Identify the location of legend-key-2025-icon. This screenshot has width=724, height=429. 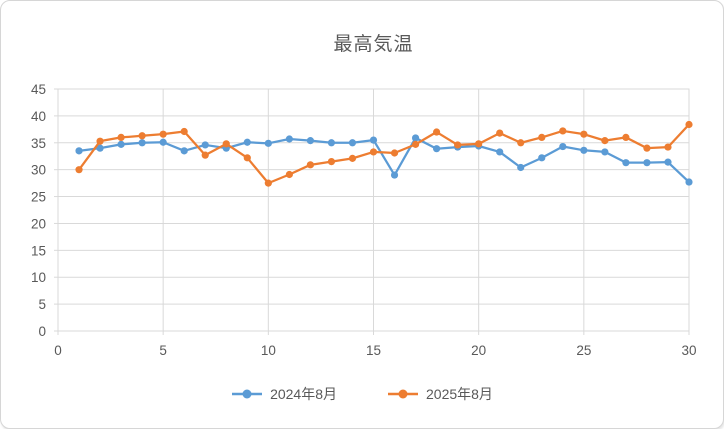
(403, 394).